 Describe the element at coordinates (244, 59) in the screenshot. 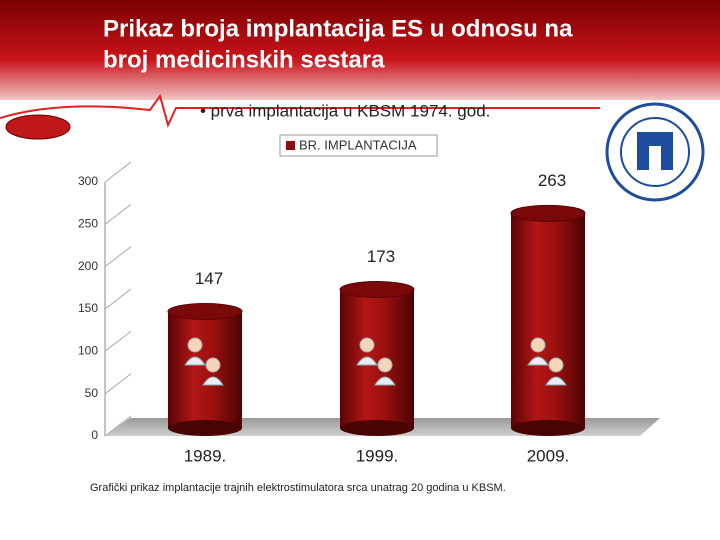

I see `title-line: broj medicinskih sestara` at that location.